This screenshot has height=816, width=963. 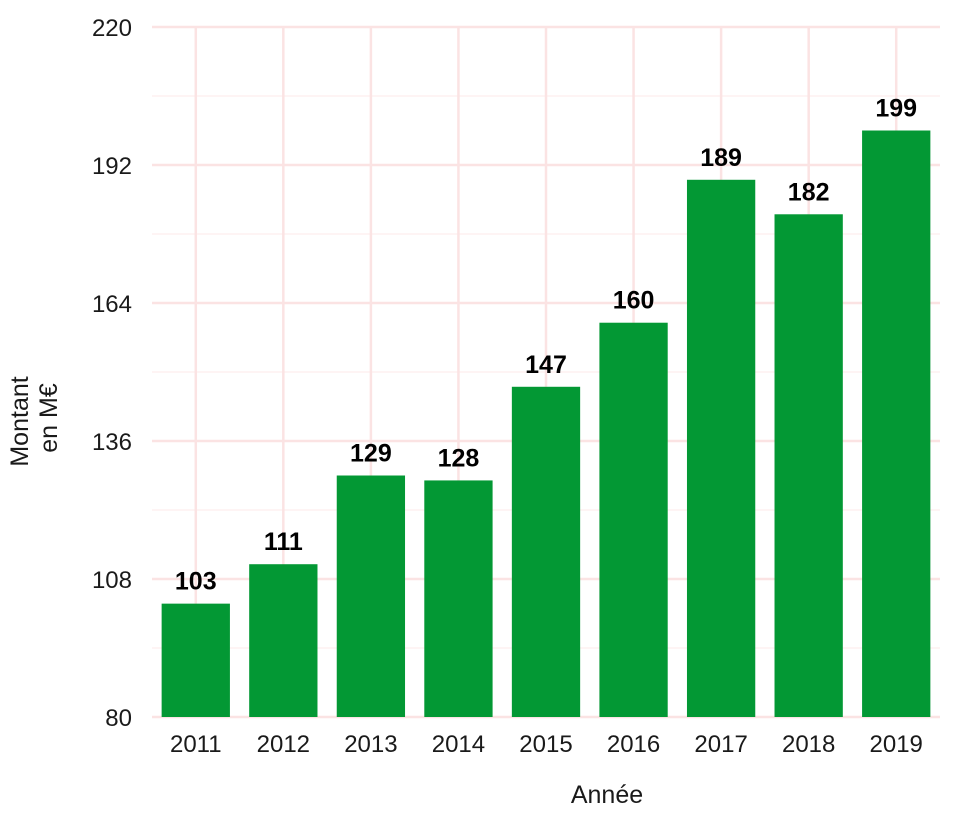 What do you see at coordinates (20, 421) in the screenshot?
I see `y-axis-title-line-1: Montant` at bounding box center [20, 421].